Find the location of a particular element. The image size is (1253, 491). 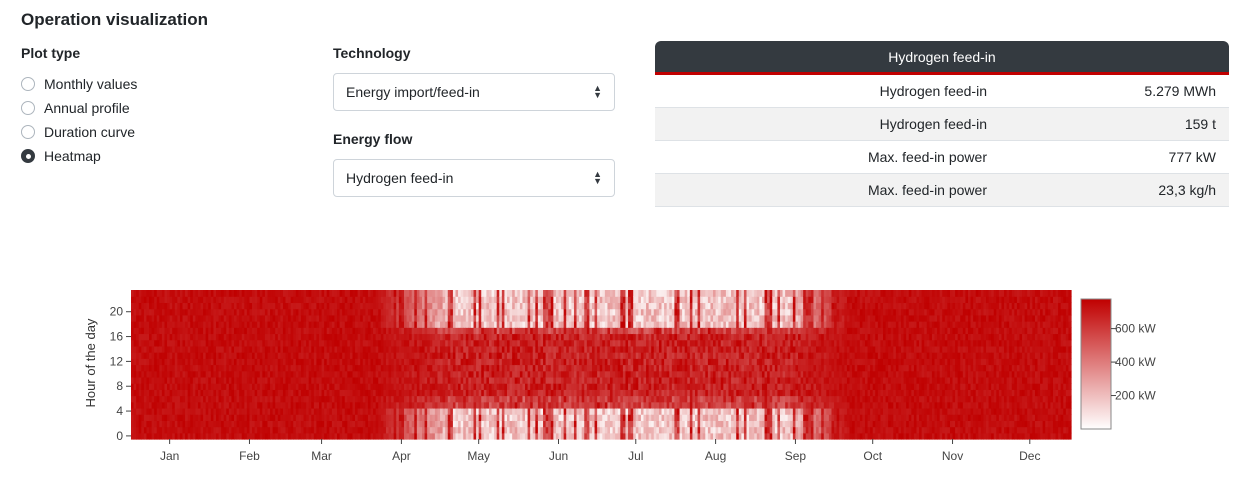

radio-annual-profile: Annual profile is located at coordinates (79, 108).